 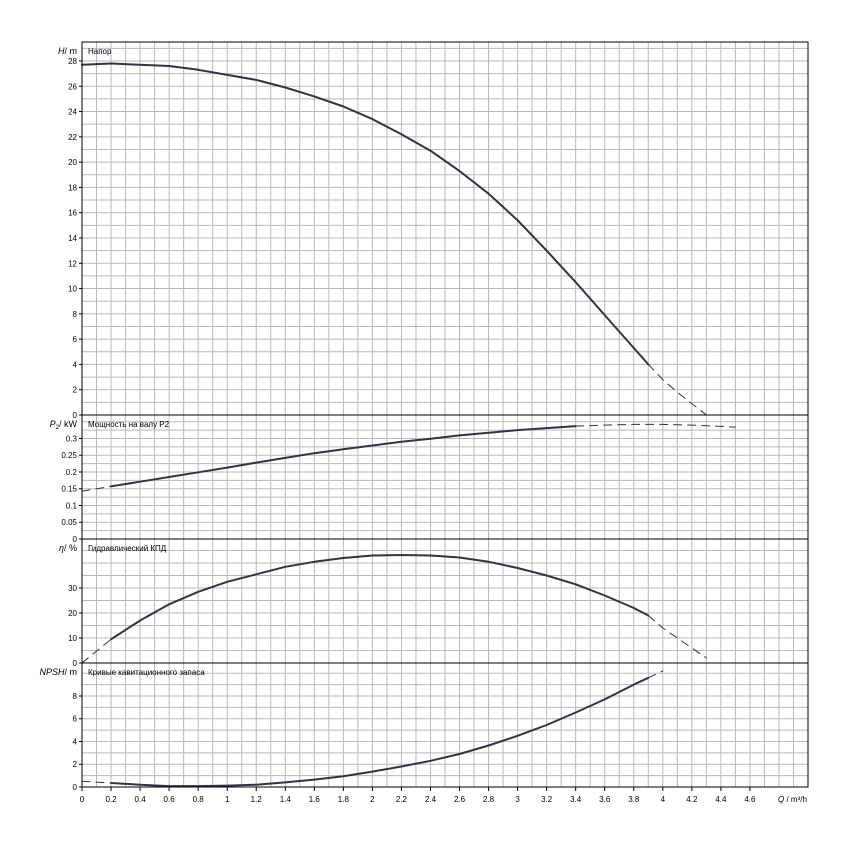 What do you see at coordinates (792, 799) in the screenshot?
I see `x-axis-label: Q / m³/h` at bounding box center [792, 799].